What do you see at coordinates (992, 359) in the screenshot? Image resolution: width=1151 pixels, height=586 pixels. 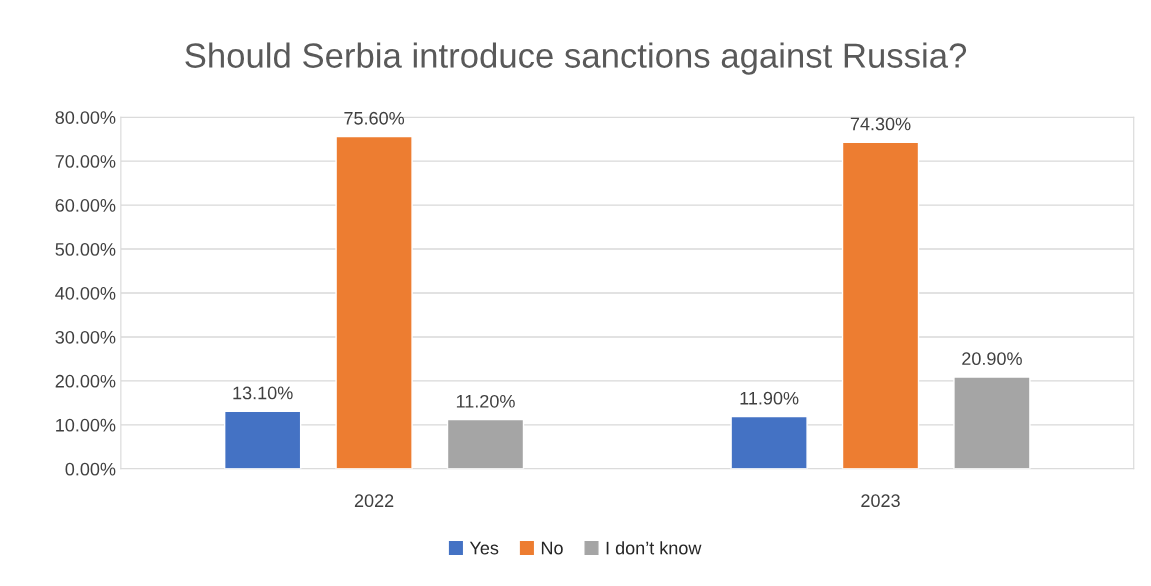 I see `data-label: 20.90%` at bounding box center [992, 359].